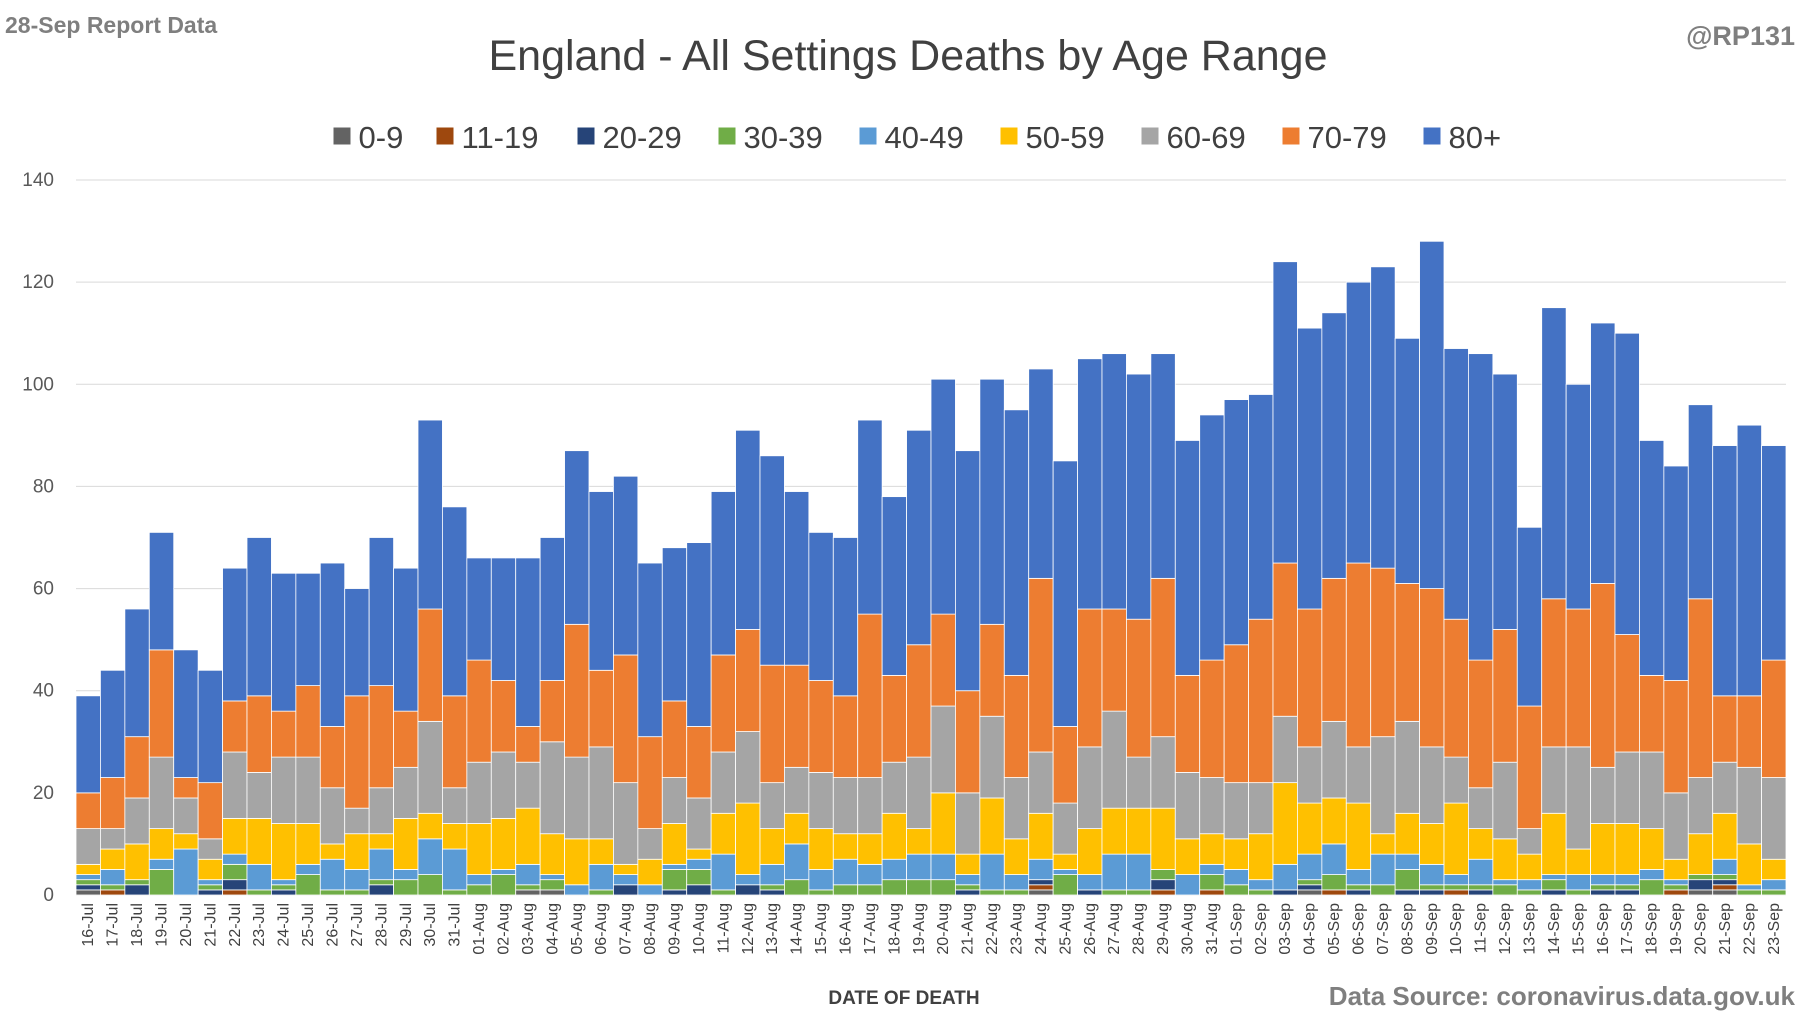  I want to click on bar-segment-60-69-31-Aug, so click(1212, 806).